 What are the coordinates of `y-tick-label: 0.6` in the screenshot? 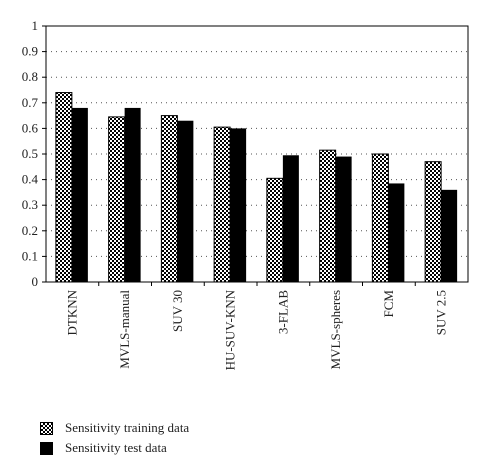 It's located at (30, 127).